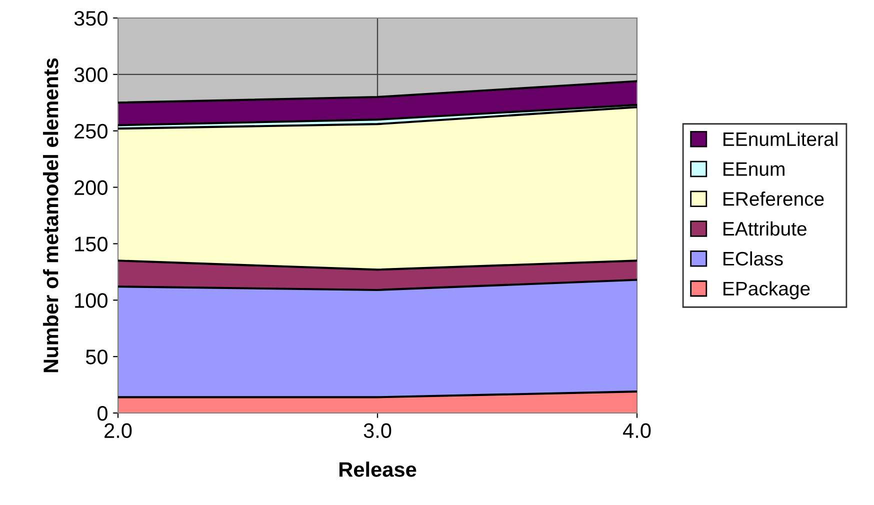  I want to click on x-tick-label: 4.0, so click(637, 430).